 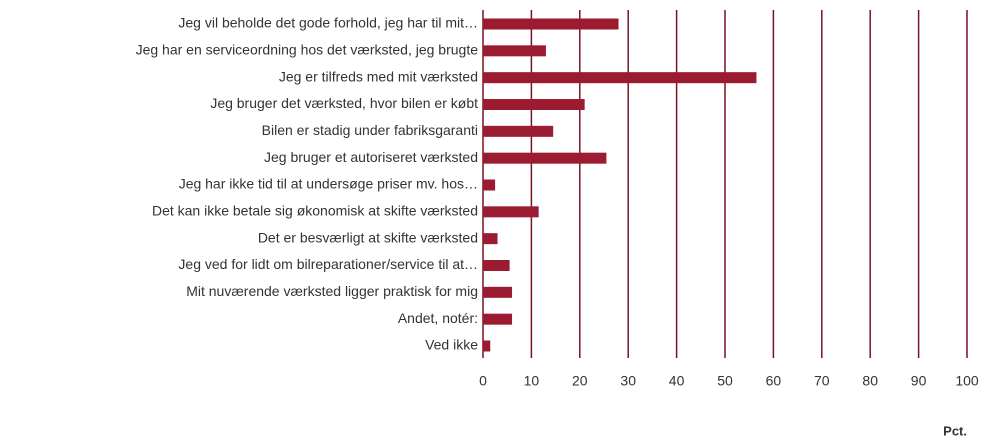 I want to click on y-tick-label: Jeg bruger et autoriseret værksted, so click(x=371, y=157).